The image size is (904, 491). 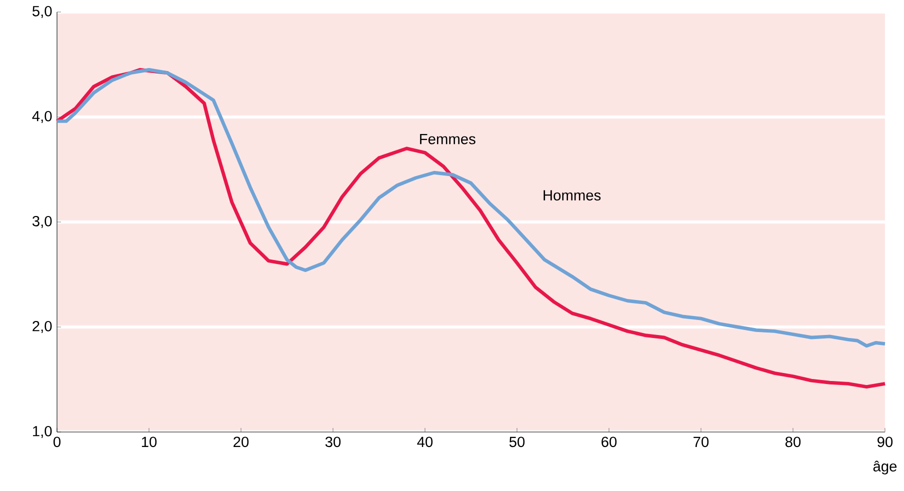 What do you see at coordinates (42, 117) in the screenshot?
I see `y-tick-label: 4,0` at bounding box center [42, 117].